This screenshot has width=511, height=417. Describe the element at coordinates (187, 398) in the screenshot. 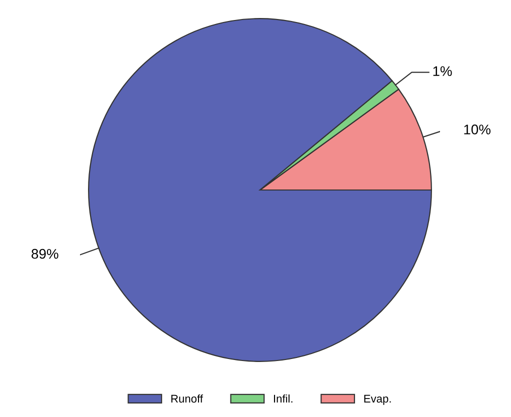

I see `legend-label: Runoff` at that location.